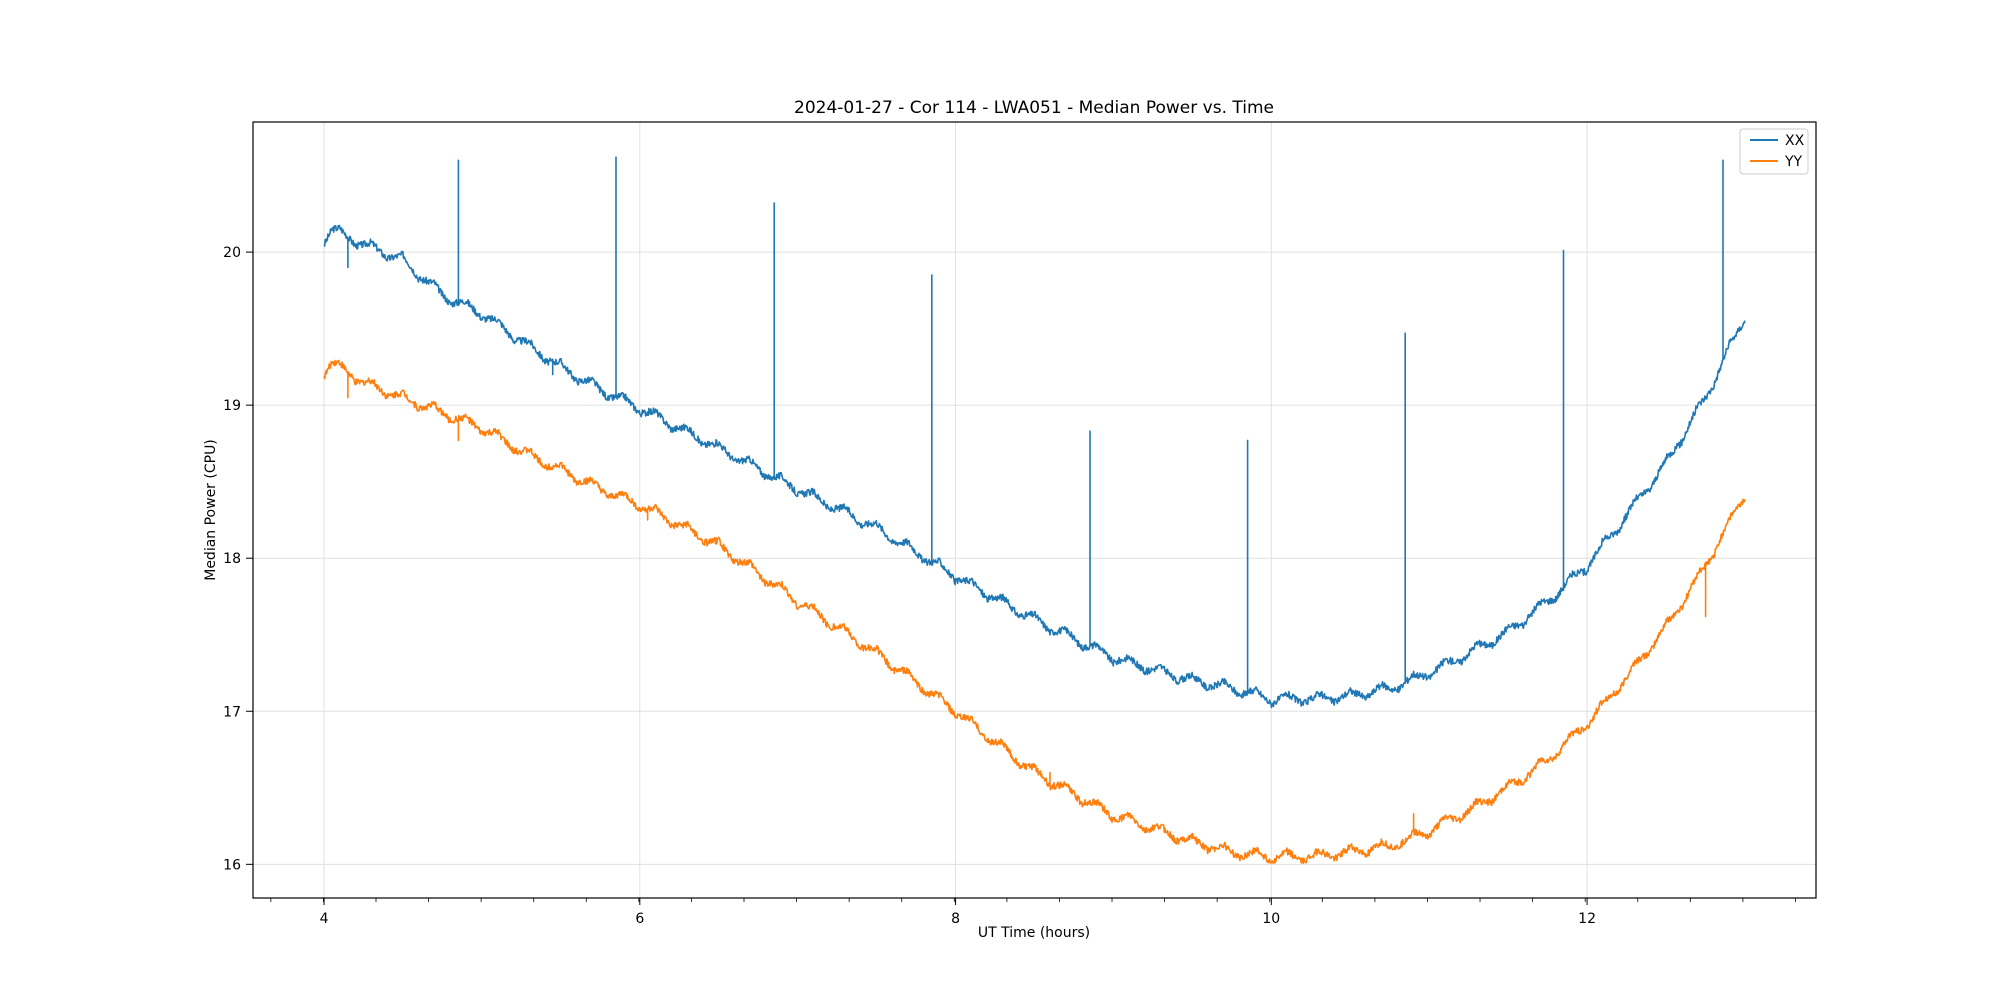  I want to click on x-tick-label: 6, so click(639, 919).